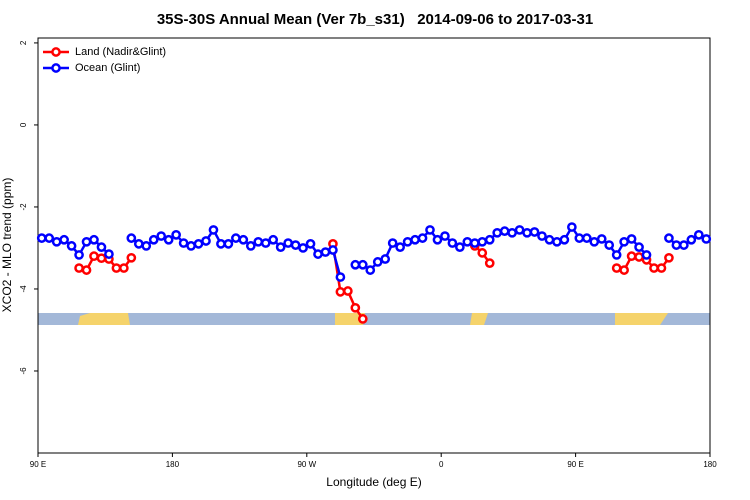  Describe the element at coordinates (374, 319) in the screenshot. I see `ocean-strip` at that location.